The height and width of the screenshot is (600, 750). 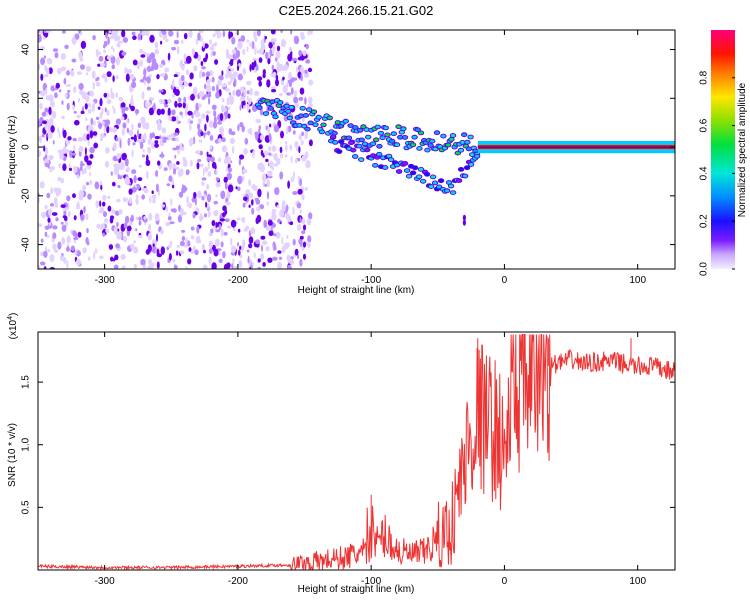 I want to click on exponent-label-base: (x10, so click(x=13, y=329).